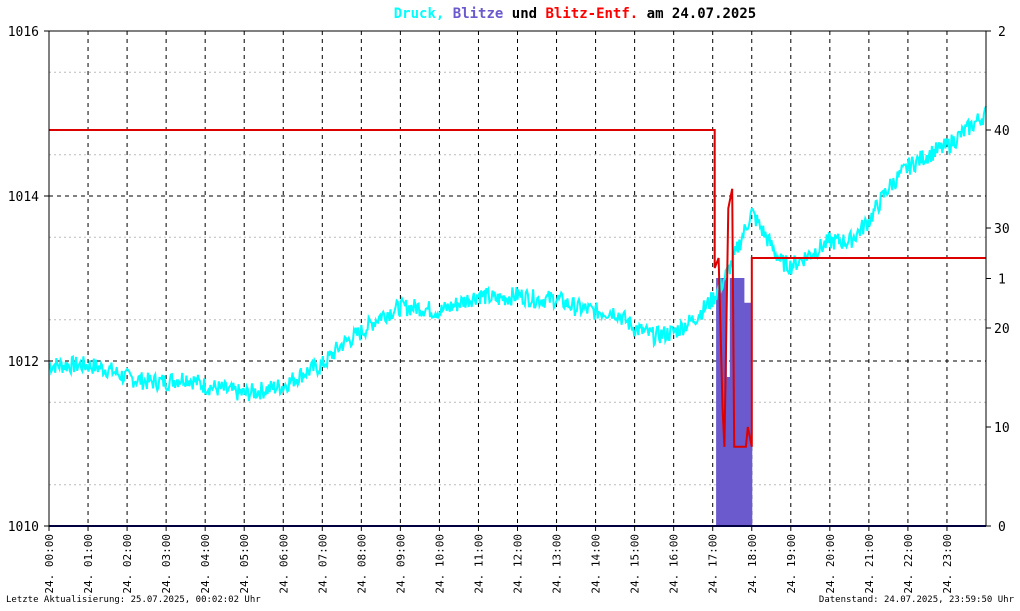  What do you see at coordinates (400, 564) in the screenshot?
I see `x-tick-label: 24. 09:00` at bounding box center [400, 564].